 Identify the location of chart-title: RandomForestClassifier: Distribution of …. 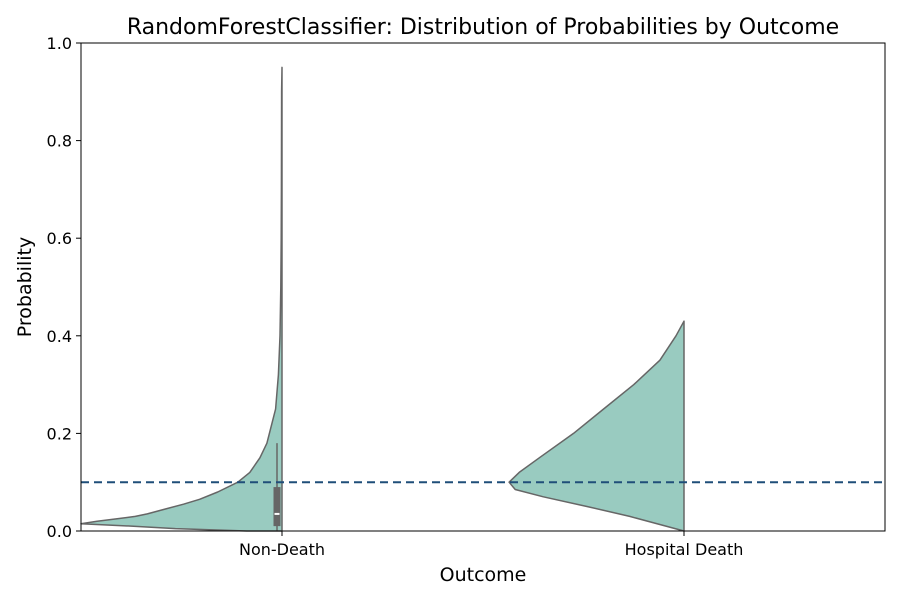
(483, 27).